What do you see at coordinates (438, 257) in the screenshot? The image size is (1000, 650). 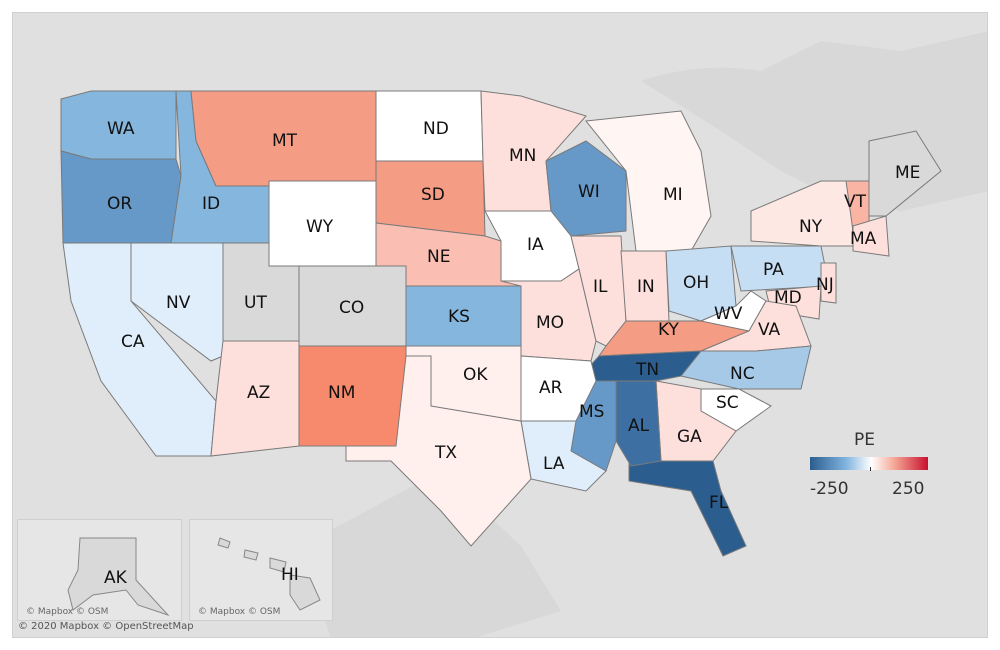 I see `label-NE: NE` at bounding box center [438, 257].